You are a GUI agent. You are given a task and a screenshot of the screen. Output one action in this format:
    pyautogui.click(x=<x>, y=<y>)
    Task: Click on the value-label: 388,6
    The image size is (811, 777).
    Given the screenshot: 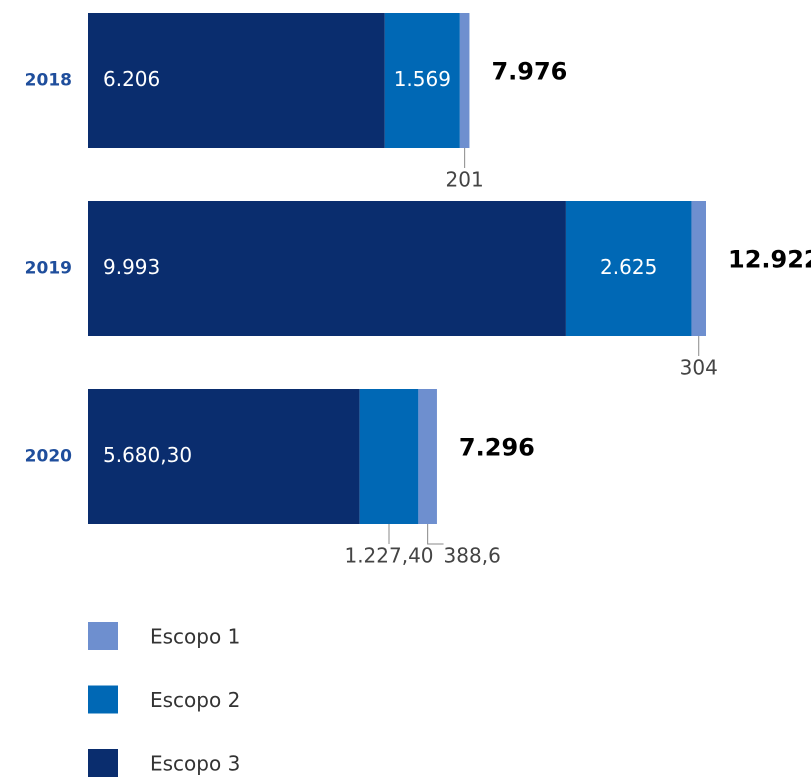 What is the action you would take?
    pyautogui.click(x=472, y=556)
    